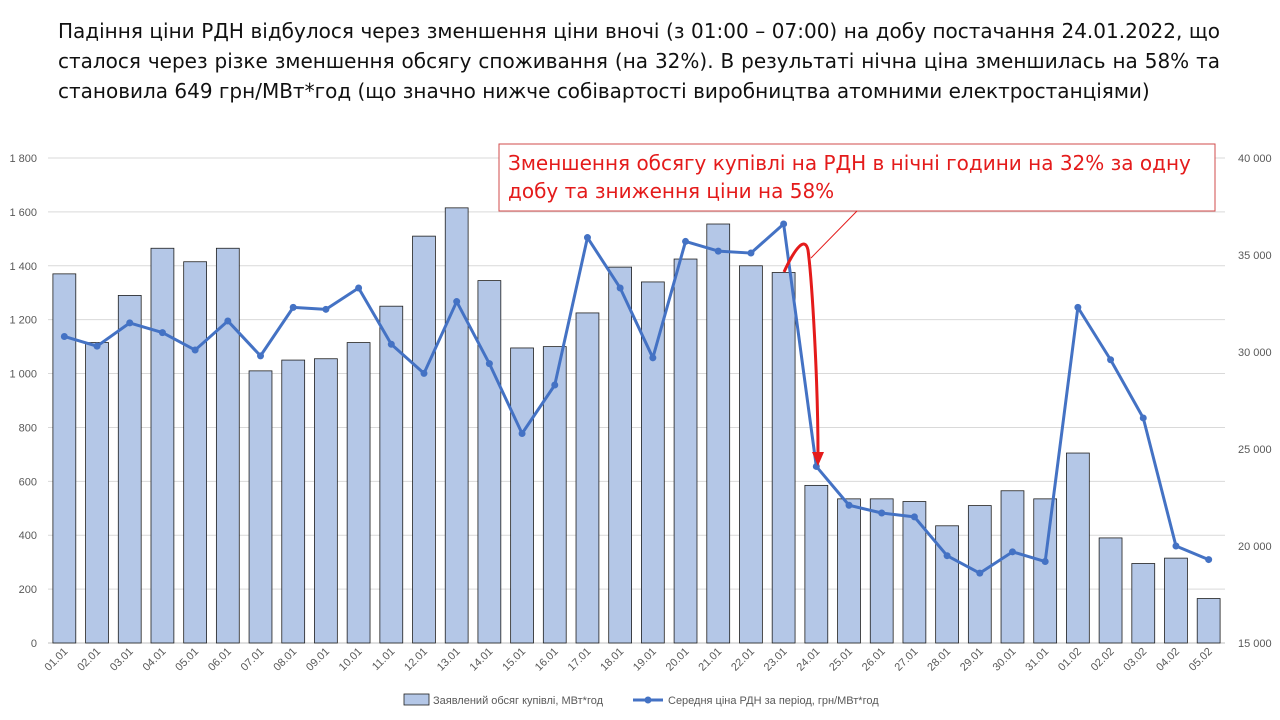 This screenshot has height=720, width=1280. What do you see at coordinates (34, 644) in the screenshot?
I see `left-tick-label: 0` at bounding box center [34, 644].